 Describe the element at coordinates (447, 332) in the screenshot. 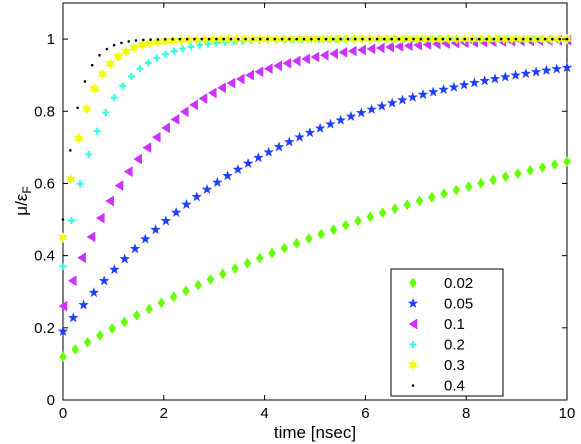

I see `legend-box` at that location.